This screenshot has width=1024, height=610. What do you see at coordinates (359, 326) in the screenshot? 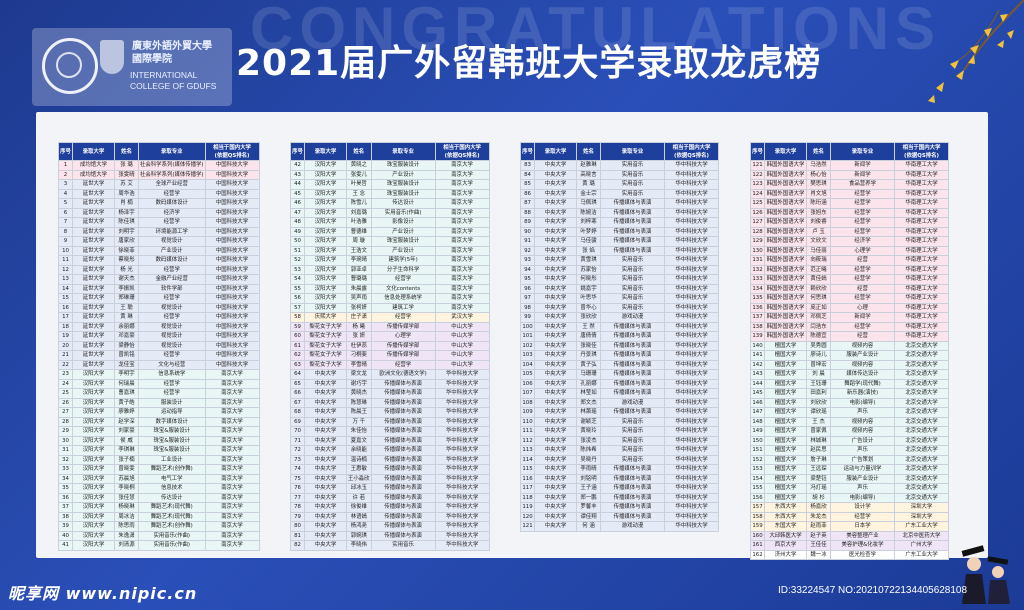
I see `cell-name: 杨 曦` at bounding box center [359, 326].